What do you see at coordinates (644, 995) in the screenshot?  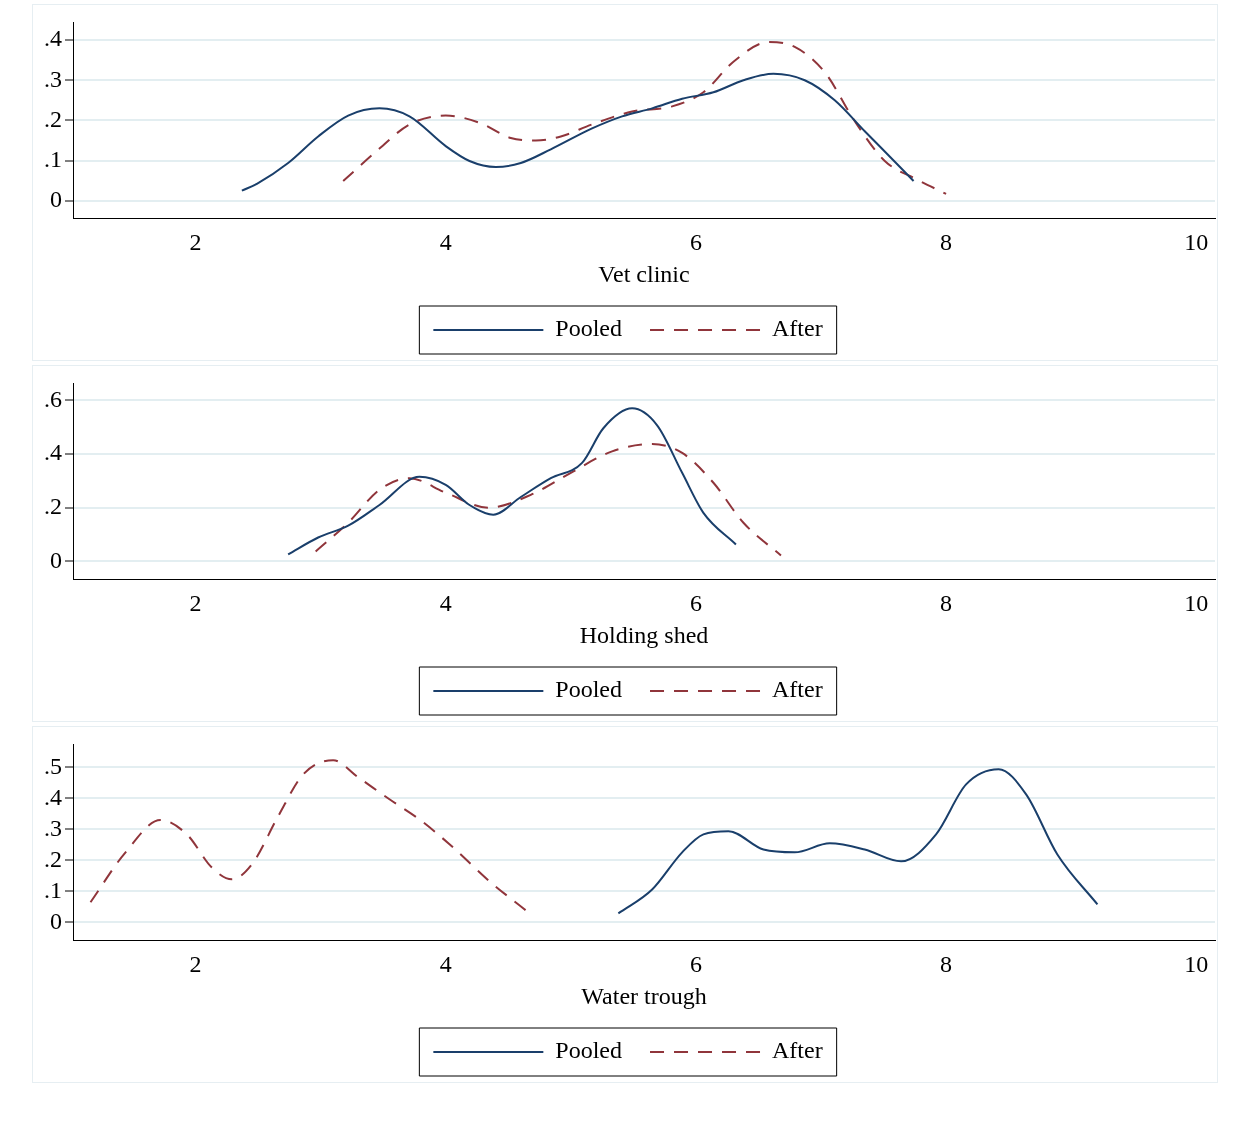 I see `x-axis-title: Water trough` at bounding box center [644, 995].